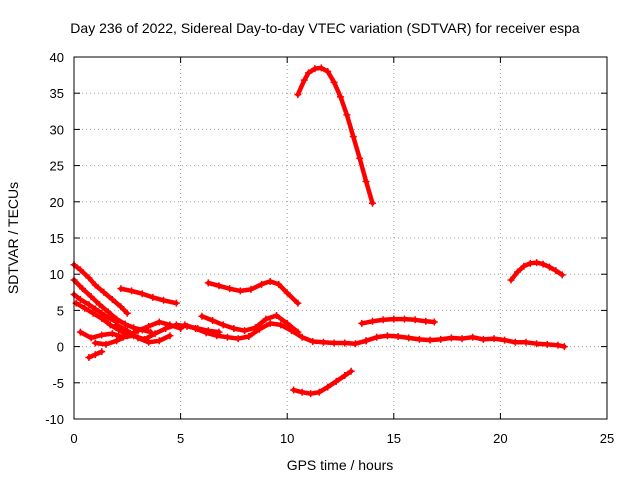 This screenshot has height=480, width=640. I want to click on series-arc-early-low2, so click(138, 333).